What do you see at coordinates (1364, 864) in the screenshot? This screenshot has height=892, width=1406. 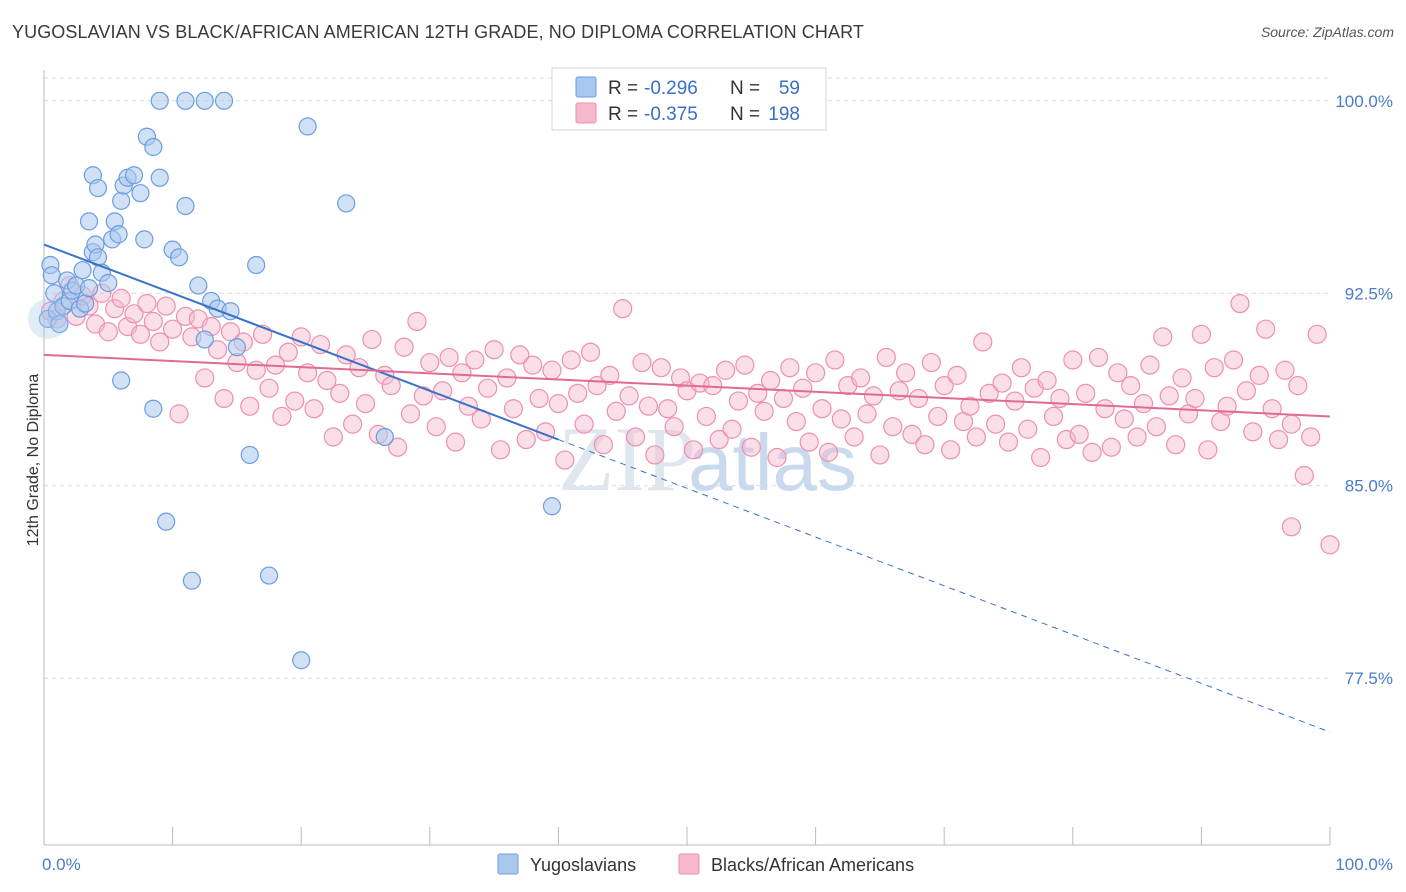 I see `x-tick-label: 100.0%` at bounding box center [1364, 864].